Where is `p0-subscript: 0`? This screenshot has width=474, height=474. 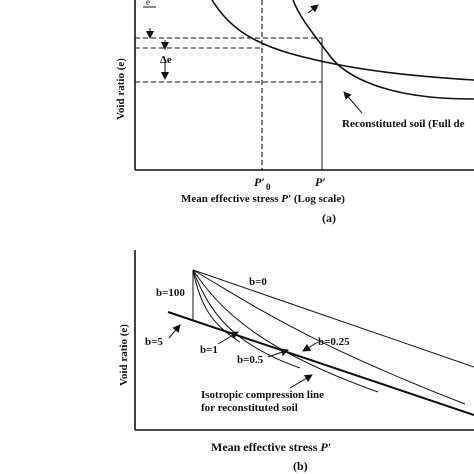
p0-subscript: 0 is located at coordinates (268, 187).